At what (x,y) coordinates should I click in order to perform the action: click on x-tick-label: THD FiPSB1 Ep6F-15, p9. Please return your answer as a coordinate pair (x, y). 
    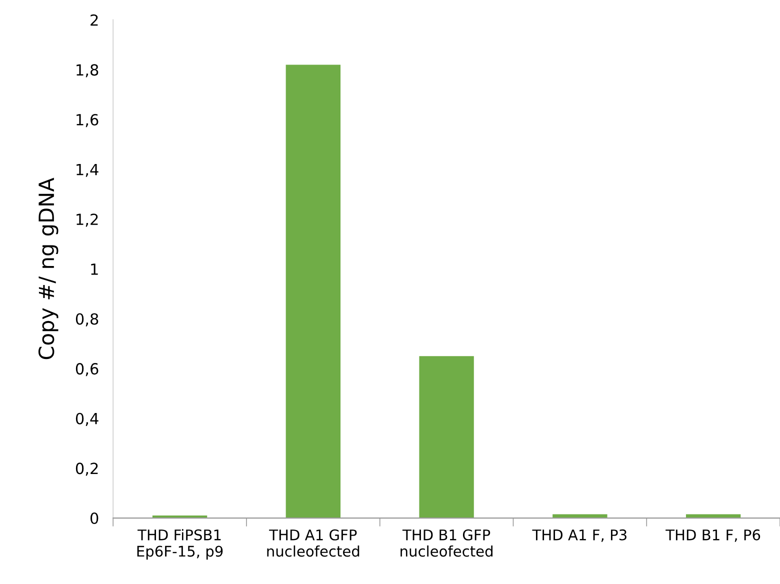
    Looking at the image, I should click on (180, 544).